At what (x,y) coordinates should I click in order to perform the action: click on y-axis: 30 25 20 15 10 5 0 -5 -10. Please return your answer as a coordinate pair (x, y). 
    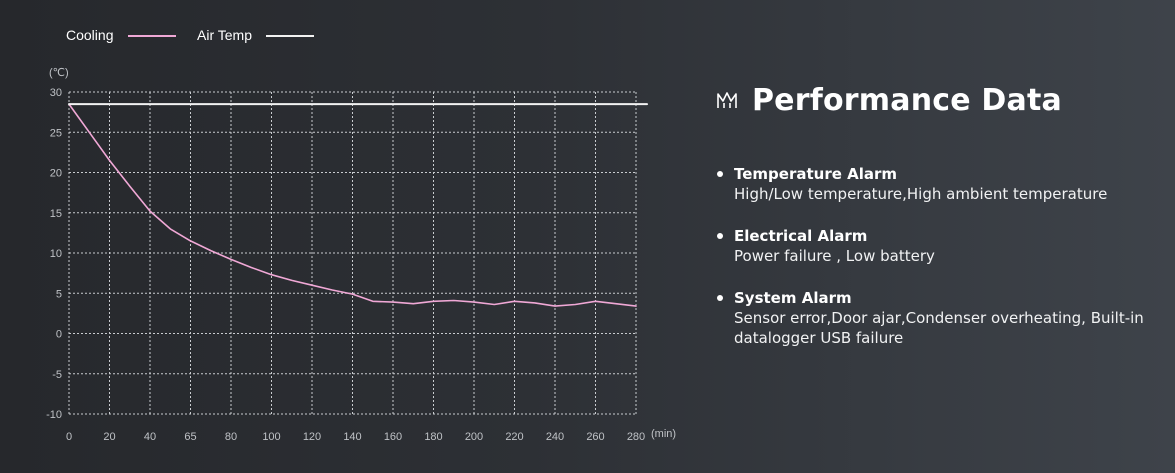
    Looking at the image, I should click on (54, 254).